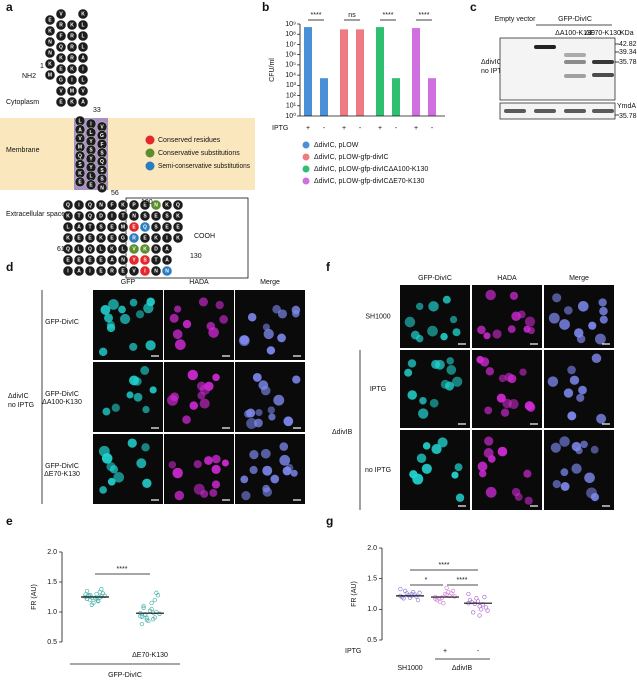 This screenshot has height=685, width=637. I want to click on lane-label: Empty vector, so click(516, 19).